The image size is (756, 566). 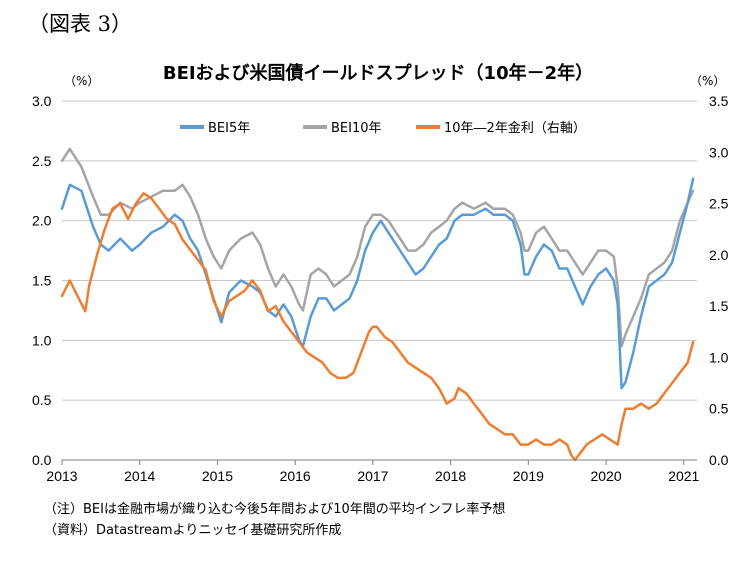 What do you see at coordinates (42, 340) in the screenshot?
I see `left-tick-label: 1.0` at bounding box center [42, 340].